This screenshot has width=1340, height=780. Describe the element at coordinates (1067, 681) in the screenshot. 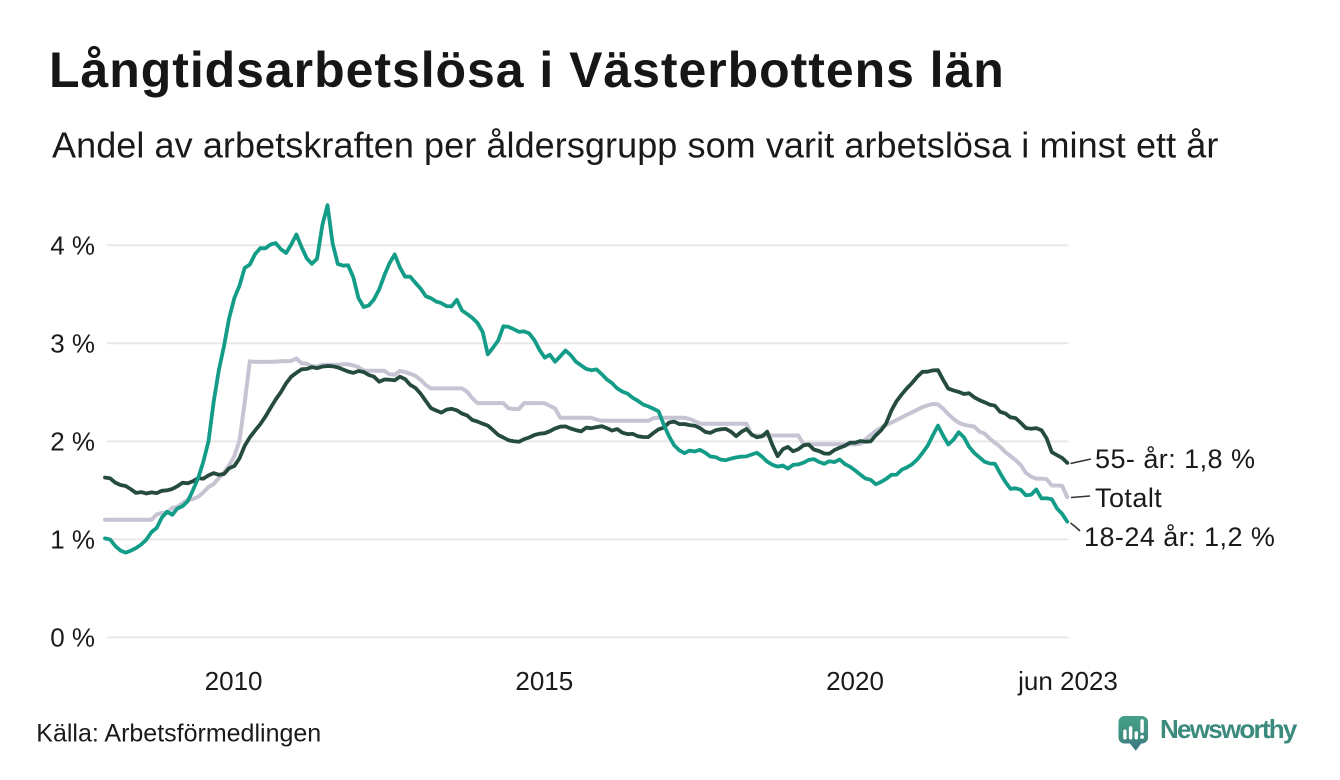

I see `svg-text: jun 2023` at that location.